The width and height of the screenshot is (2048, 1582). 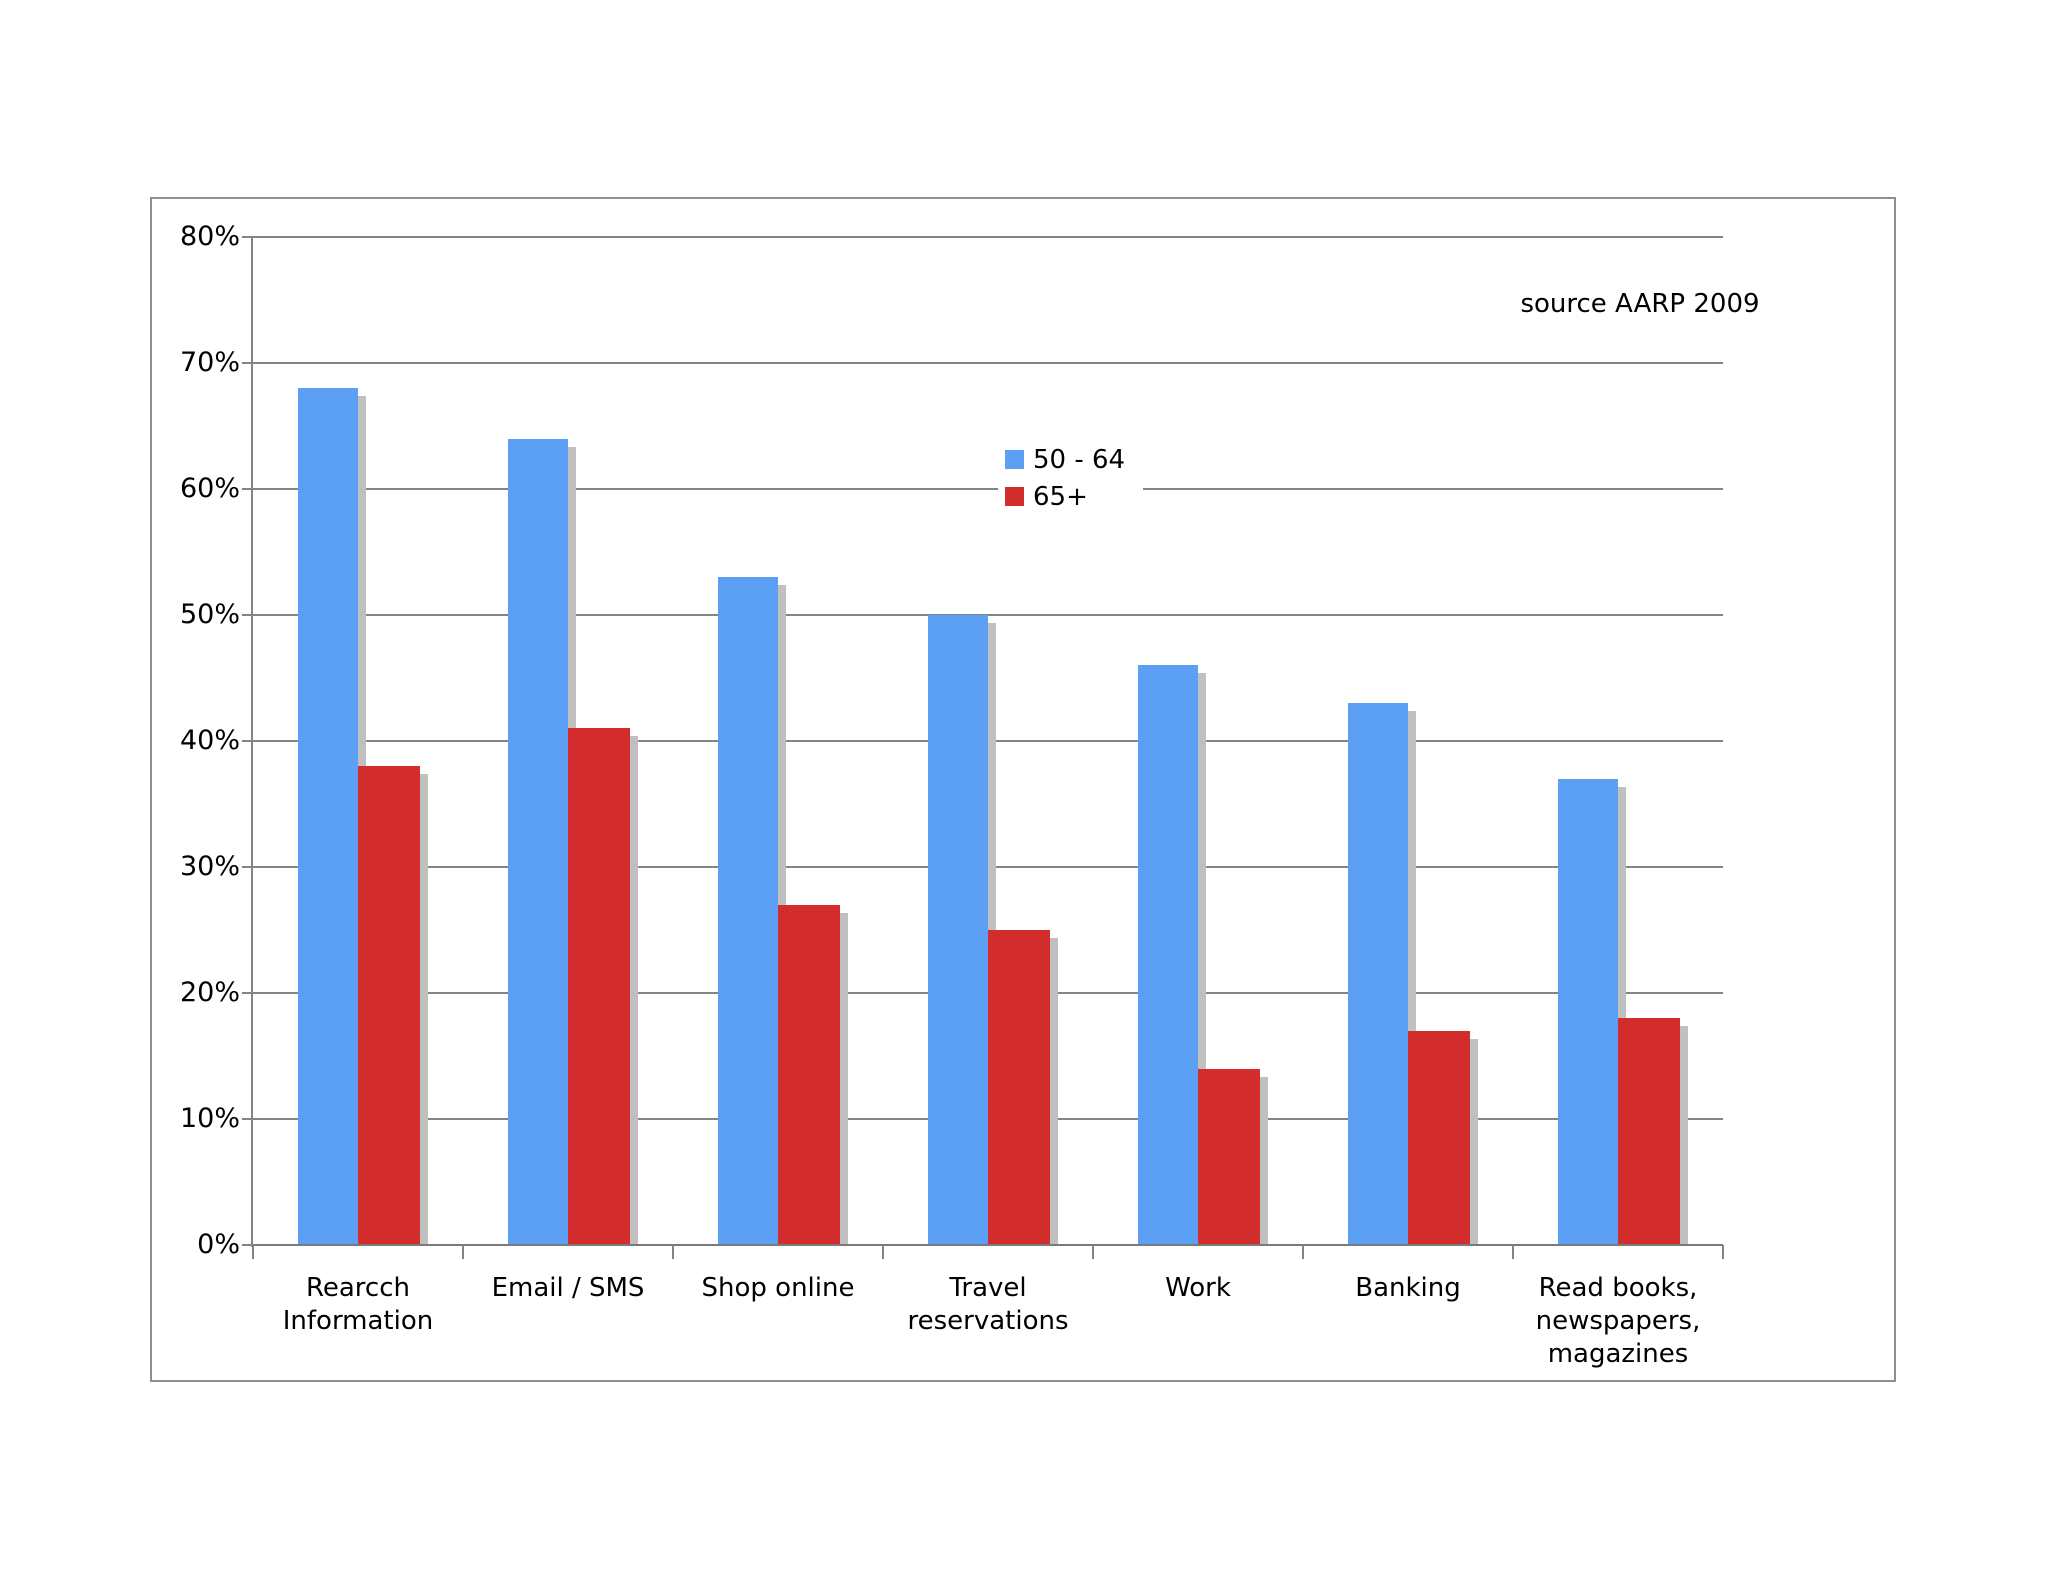 I want to click on y-tick-label: 50%, so click(x=209, y=614).